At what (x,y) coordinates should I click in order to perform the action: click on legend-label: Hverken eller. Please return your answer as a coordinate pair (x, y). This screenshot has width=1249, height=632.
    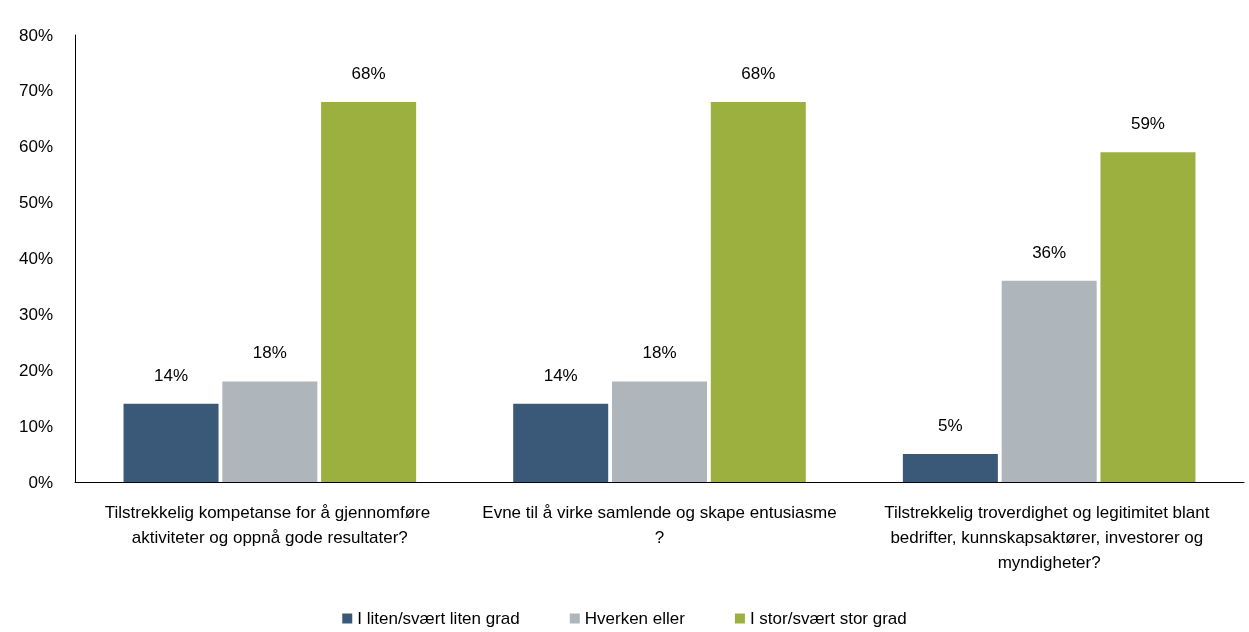
    Looking at the image, I should click on (635, 618).